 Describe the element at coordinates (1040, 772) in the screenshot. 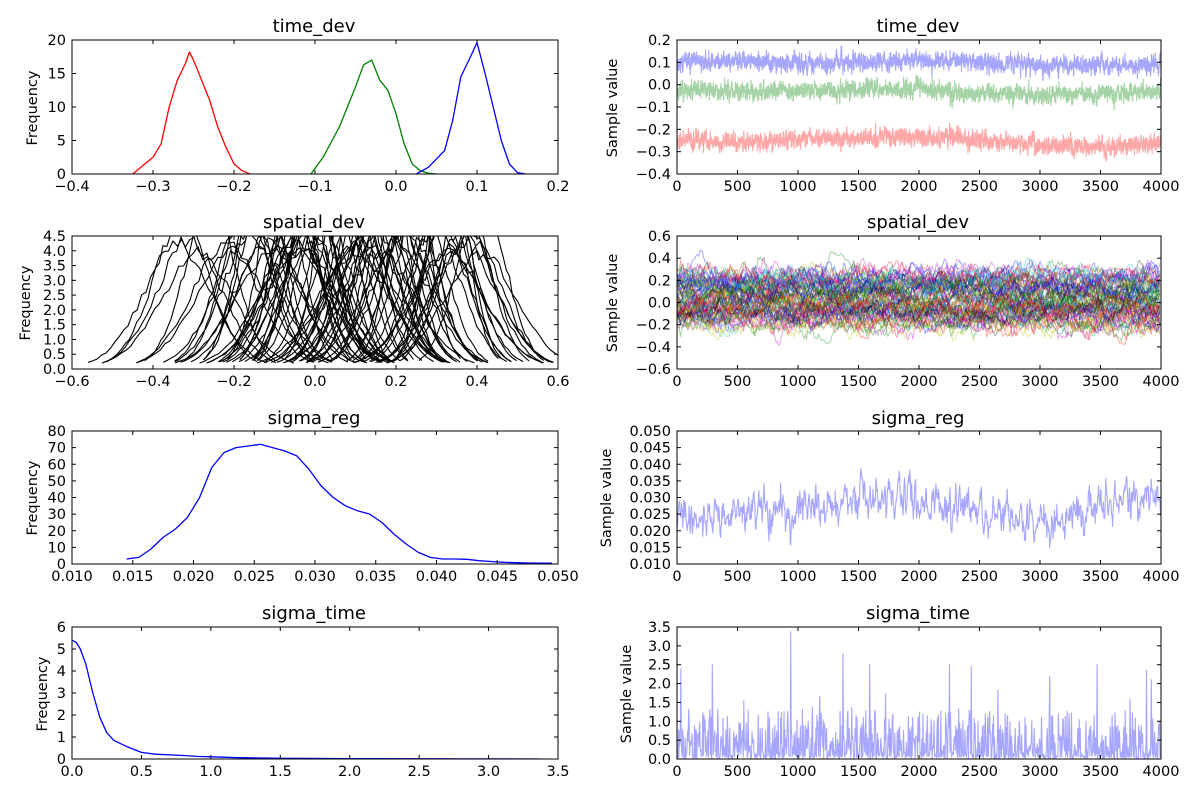

I see `x-tick-label: 3000` at that location.